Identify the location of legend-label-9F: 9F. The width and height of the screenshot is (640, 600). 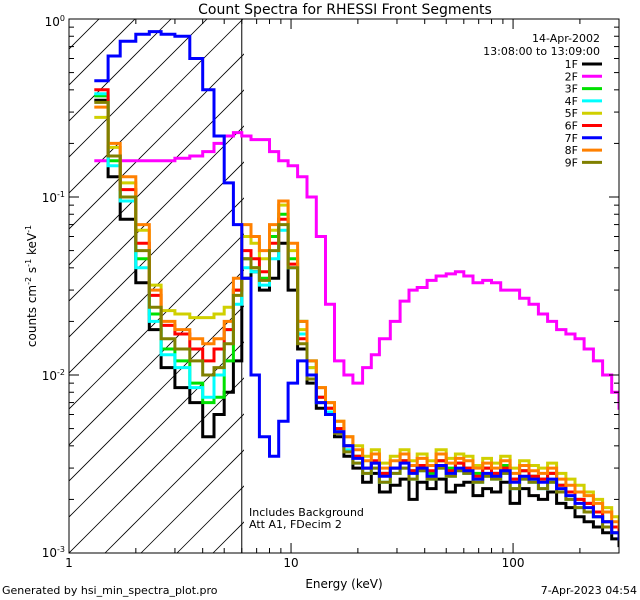
(571, 162).